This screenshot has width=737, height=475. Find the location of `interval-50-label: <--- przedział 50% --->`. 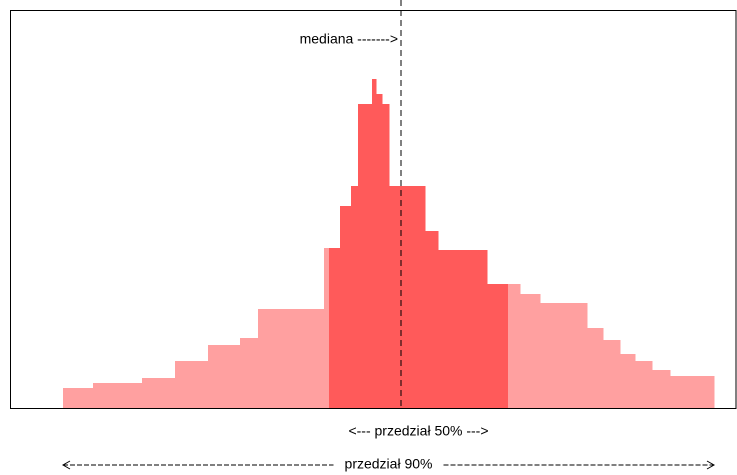

interval-50-label: <--- przedział 50% ---> is located at coordinates (418, 431).